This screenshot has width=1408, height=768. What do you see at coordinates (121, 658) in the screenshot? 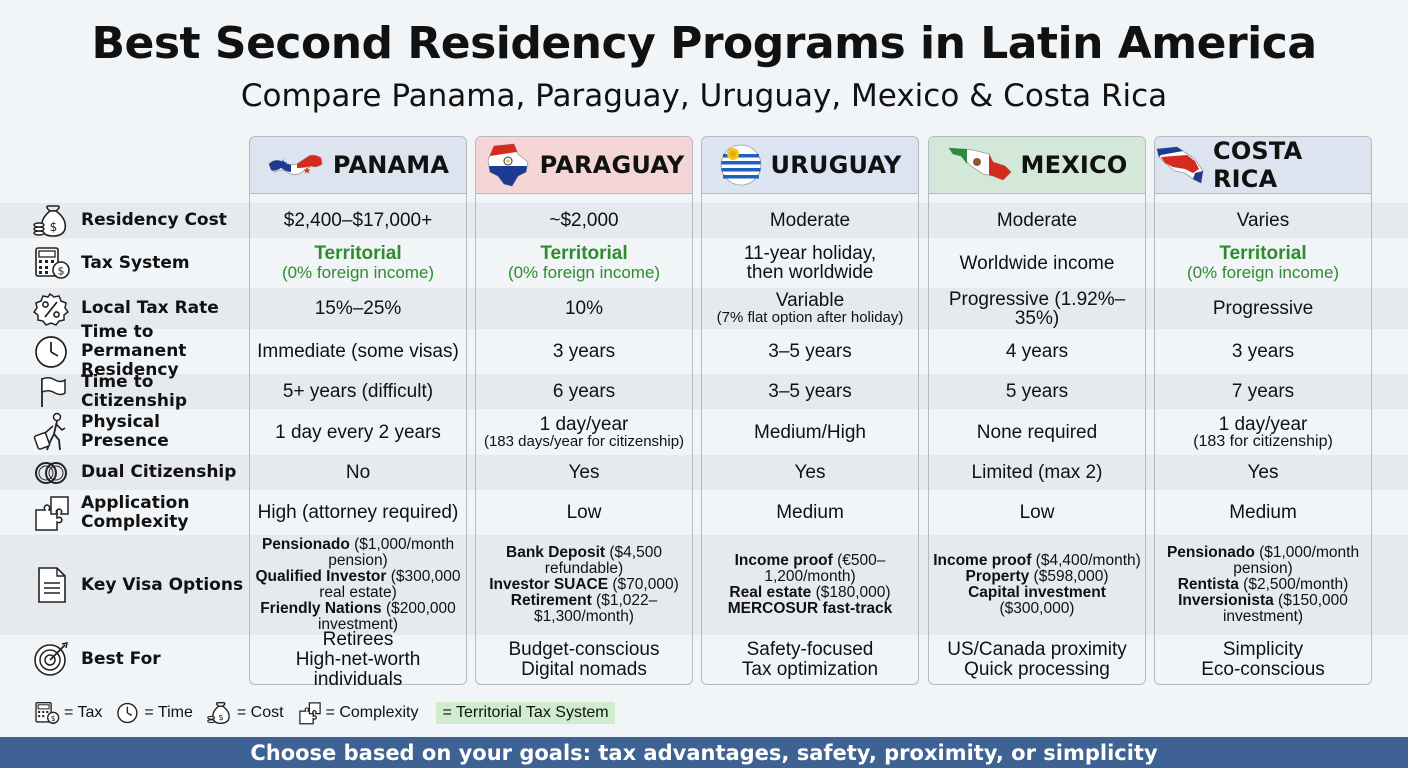
I see `row-label-text: Best For` at bounding box center [121, 658].